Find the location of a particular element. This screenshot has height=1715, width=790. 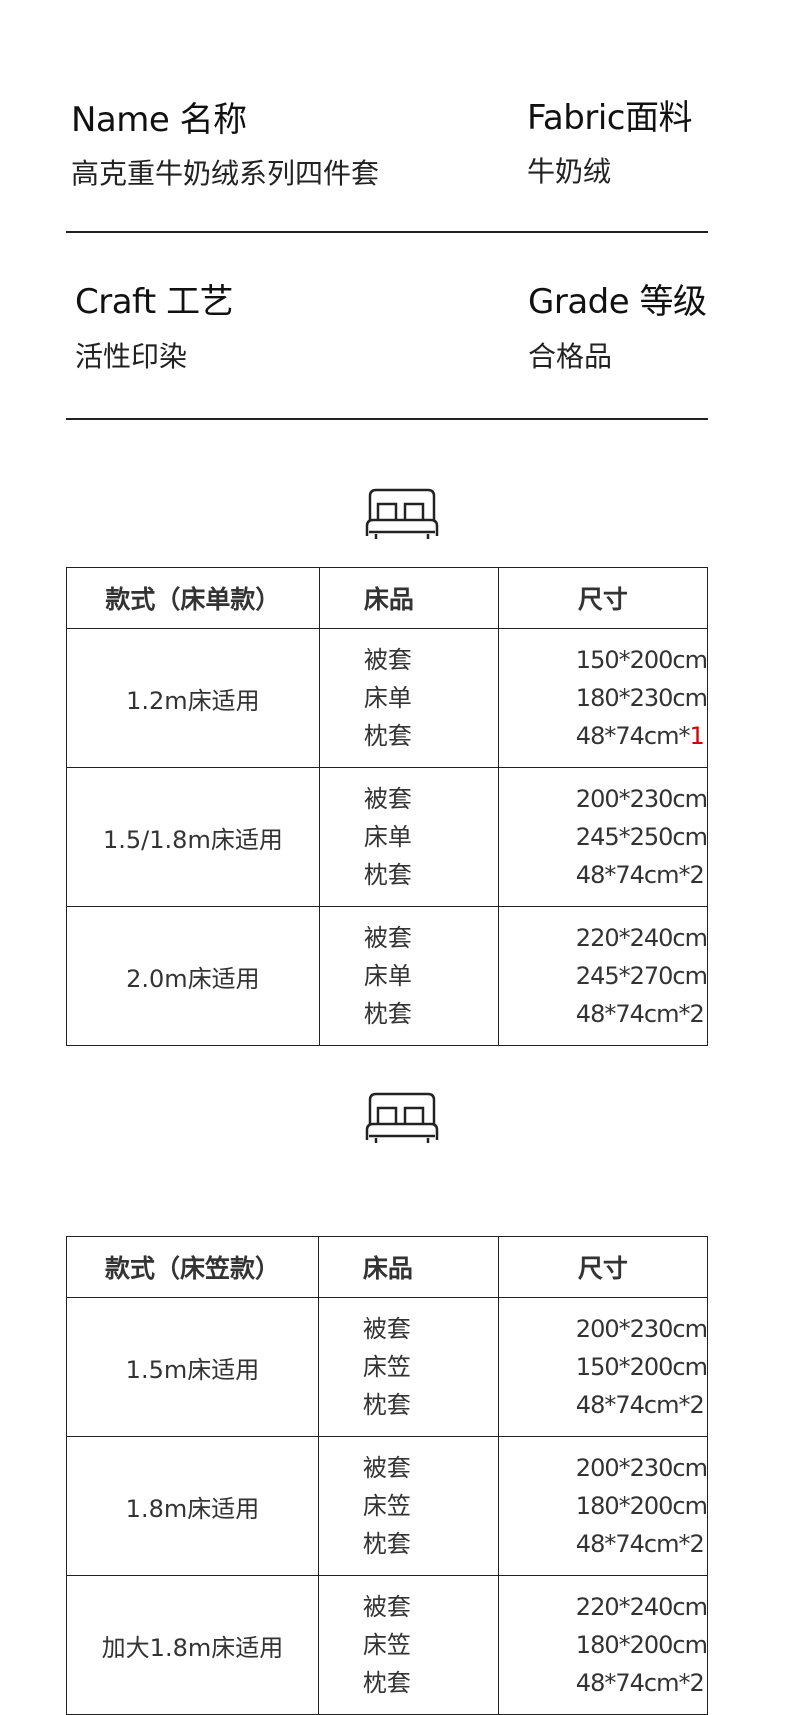

bed-size: 1.5m床适用 is located at coordinates (192, 1367).